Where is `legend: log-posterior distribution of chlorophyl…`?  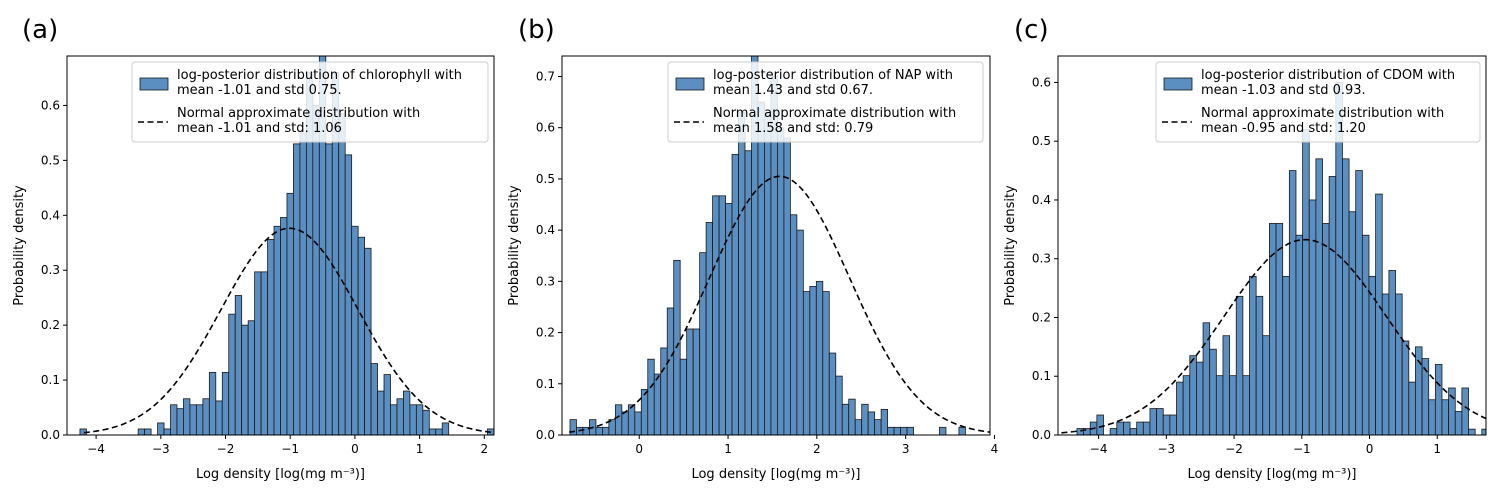
legend: log-posterior distribution of chlorophyl… is located at coordinates (310, 102).